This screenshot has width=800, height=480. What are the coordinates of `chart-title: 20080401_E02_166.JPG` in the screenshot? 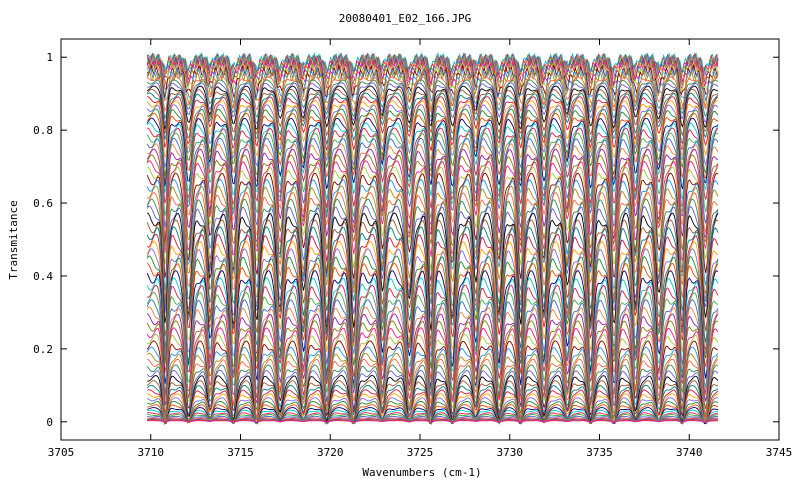 It's located at (405, 18).